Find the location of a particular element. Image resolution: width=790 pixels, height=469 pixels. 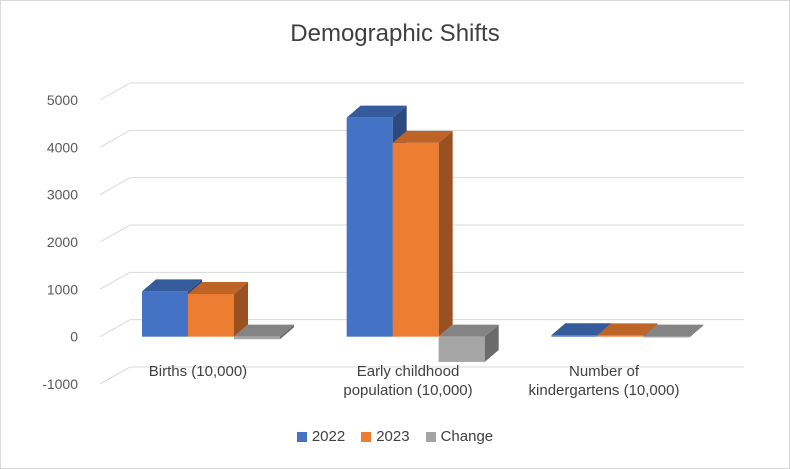

chart-title: Demographic Shifts is located at coordinates (395, 33).